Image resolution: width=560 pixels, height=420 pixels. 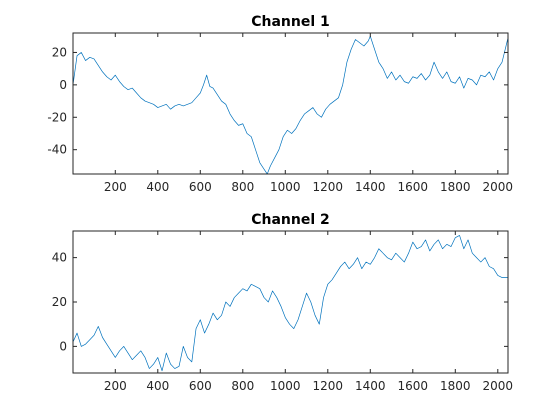 I want to click on y-tick-label: -40, so click(x=57, y=150).